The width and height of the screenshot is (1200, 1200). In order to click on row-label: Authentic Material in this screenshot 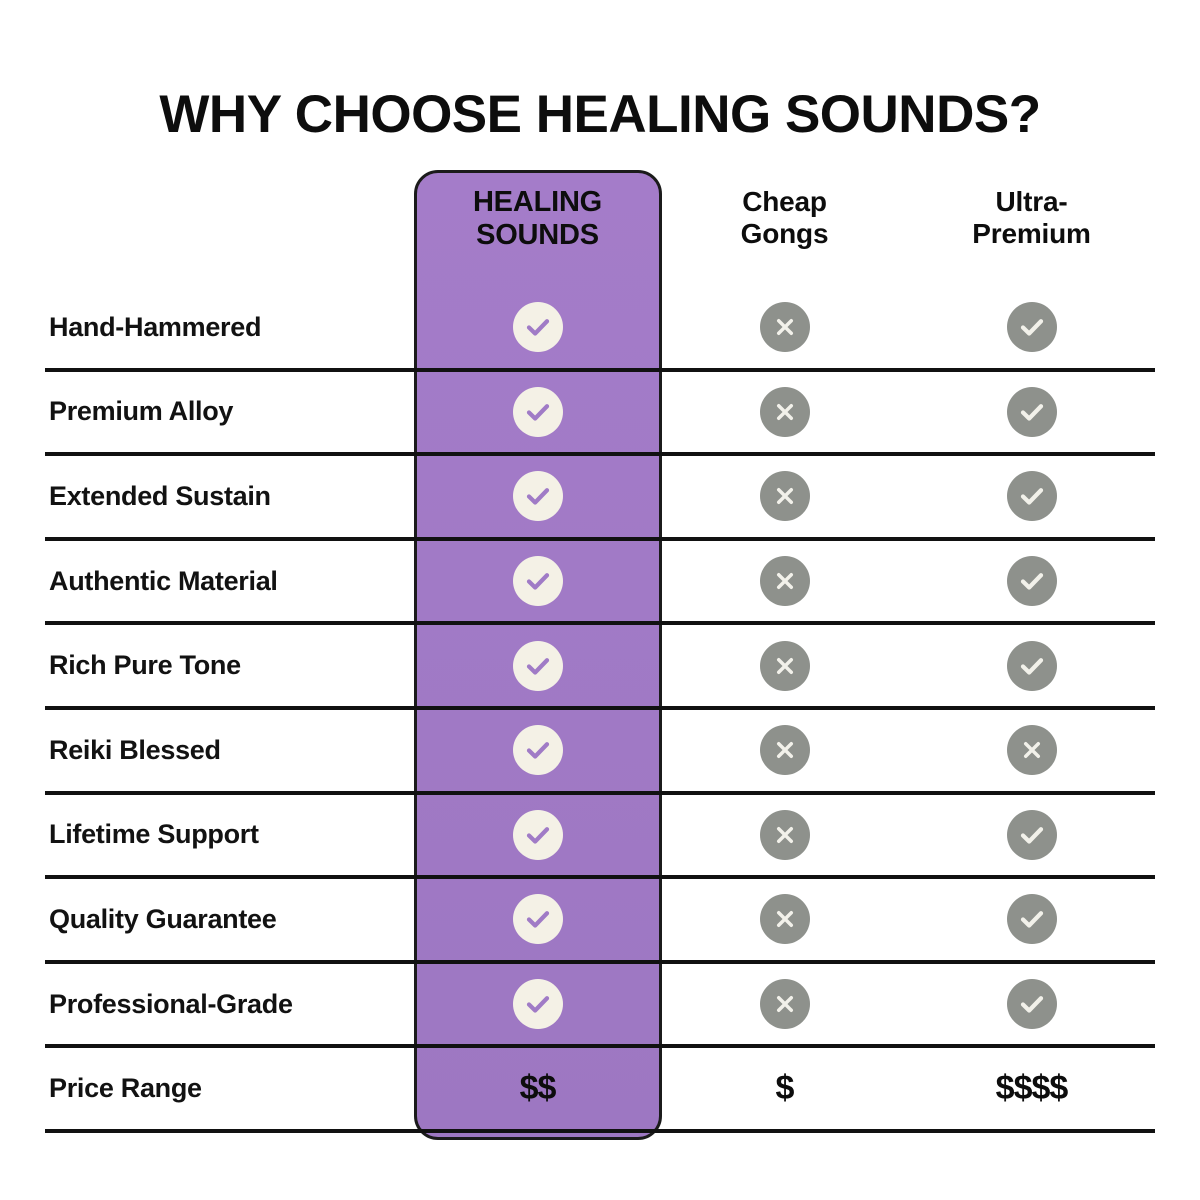, I will do `click(163, 580)`.